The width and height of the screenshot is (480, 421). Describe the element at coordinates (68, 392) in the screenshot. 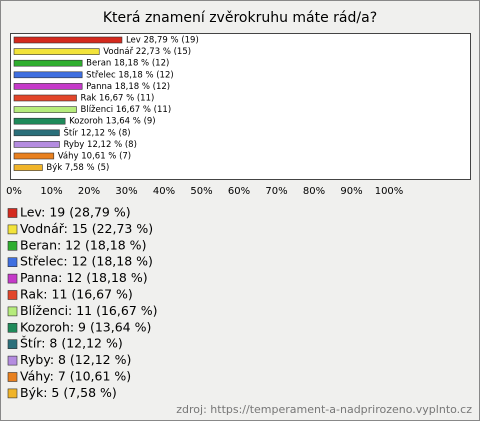

I see `legend-label: Býk: 5 (7,58 %)` at that location.